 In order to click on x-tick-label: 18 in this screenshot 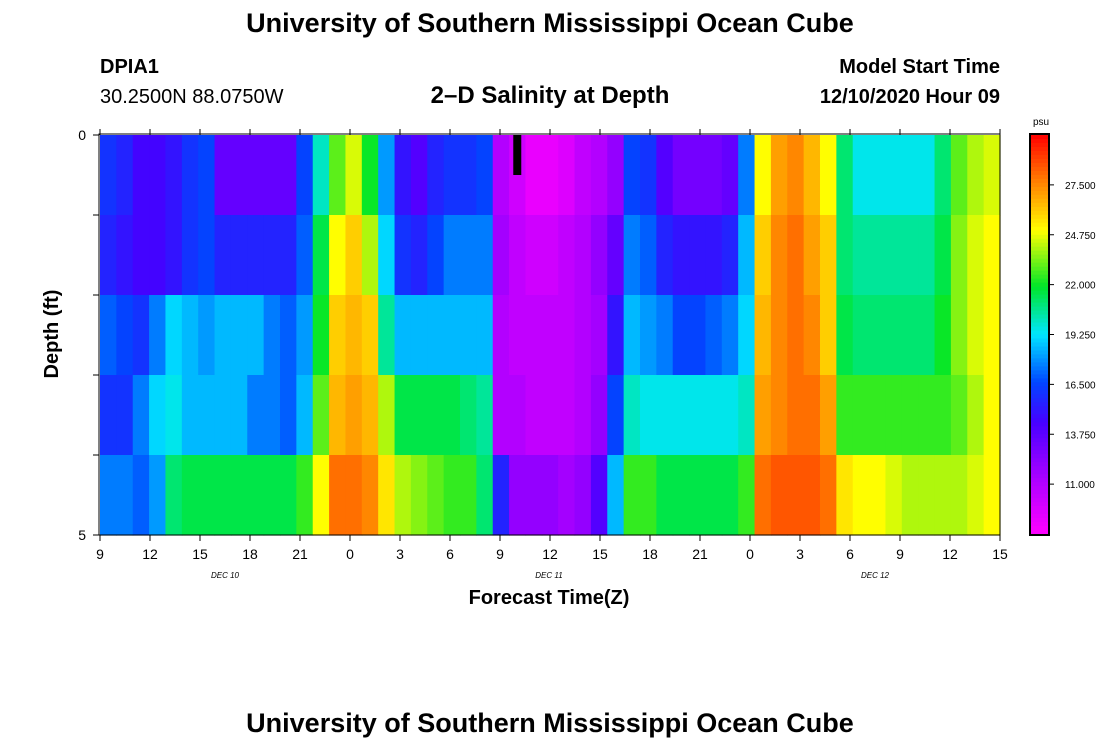, I will do `click(250, 554)`.